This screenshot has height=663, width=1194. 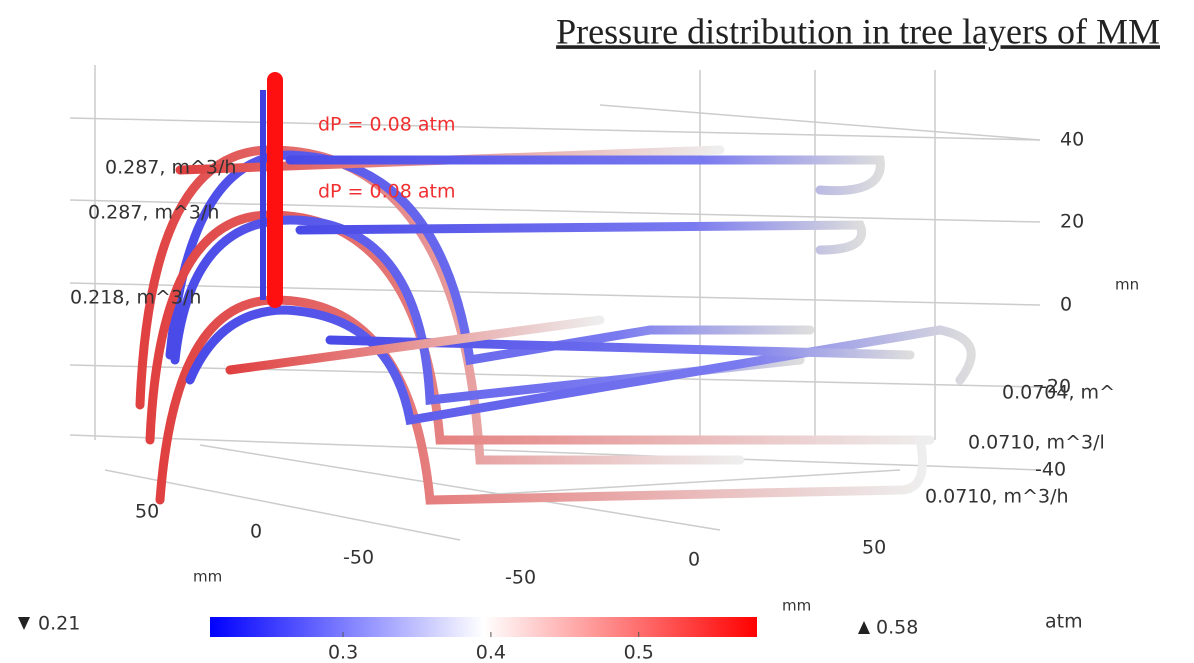 What do you see at coordinates (1055, 387) in the screenshot?
I see `z-tick-label: -20` at bounding box center [1055, 387].